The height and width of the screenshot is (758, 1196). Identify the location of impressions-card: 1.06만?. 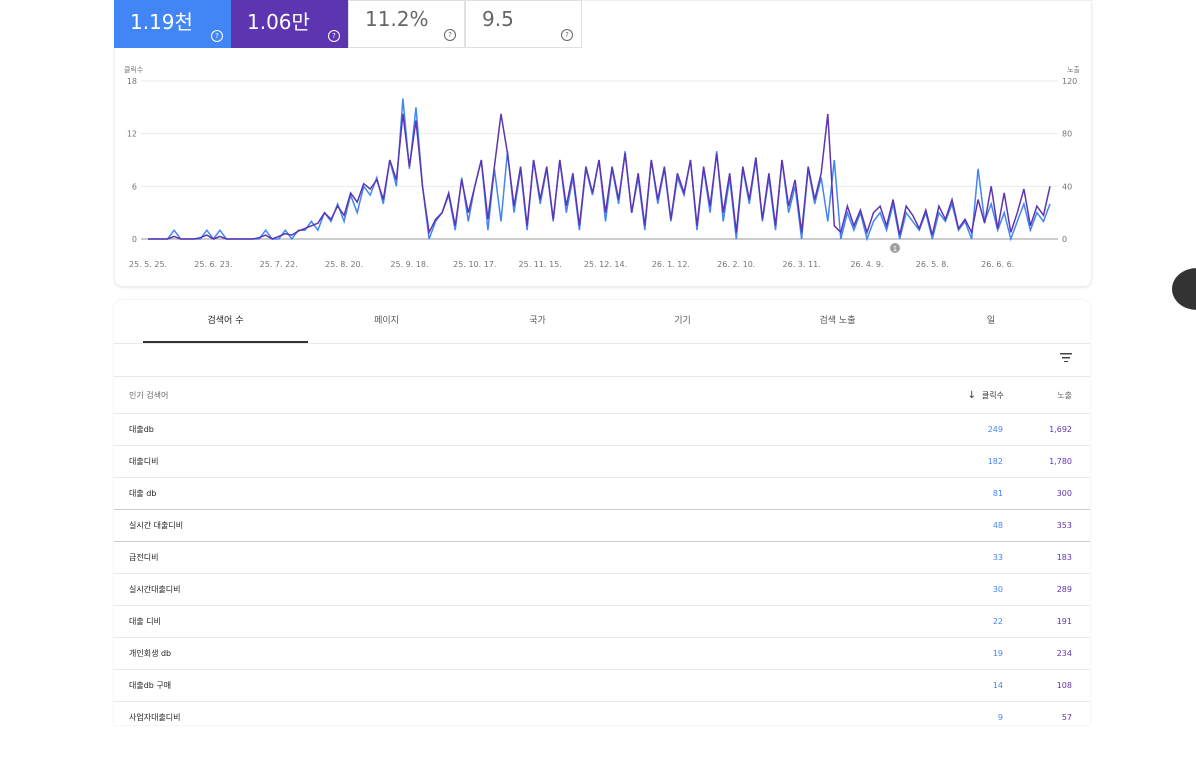
(289, 24).